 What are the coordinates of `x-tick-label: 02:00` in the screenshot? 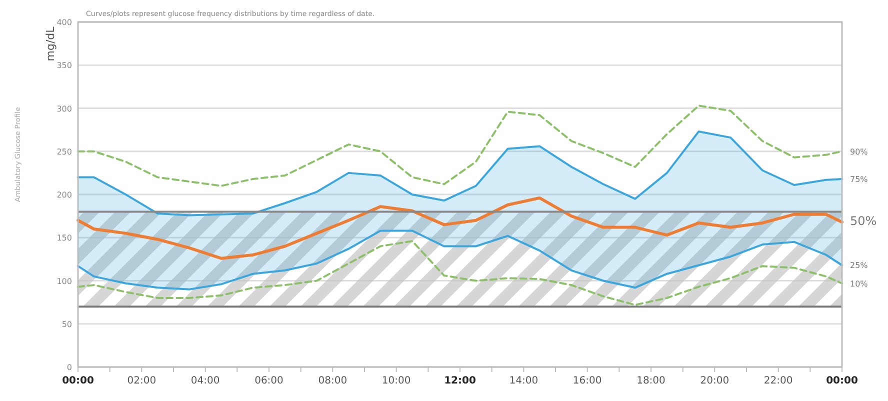 It's located at (141, 380).